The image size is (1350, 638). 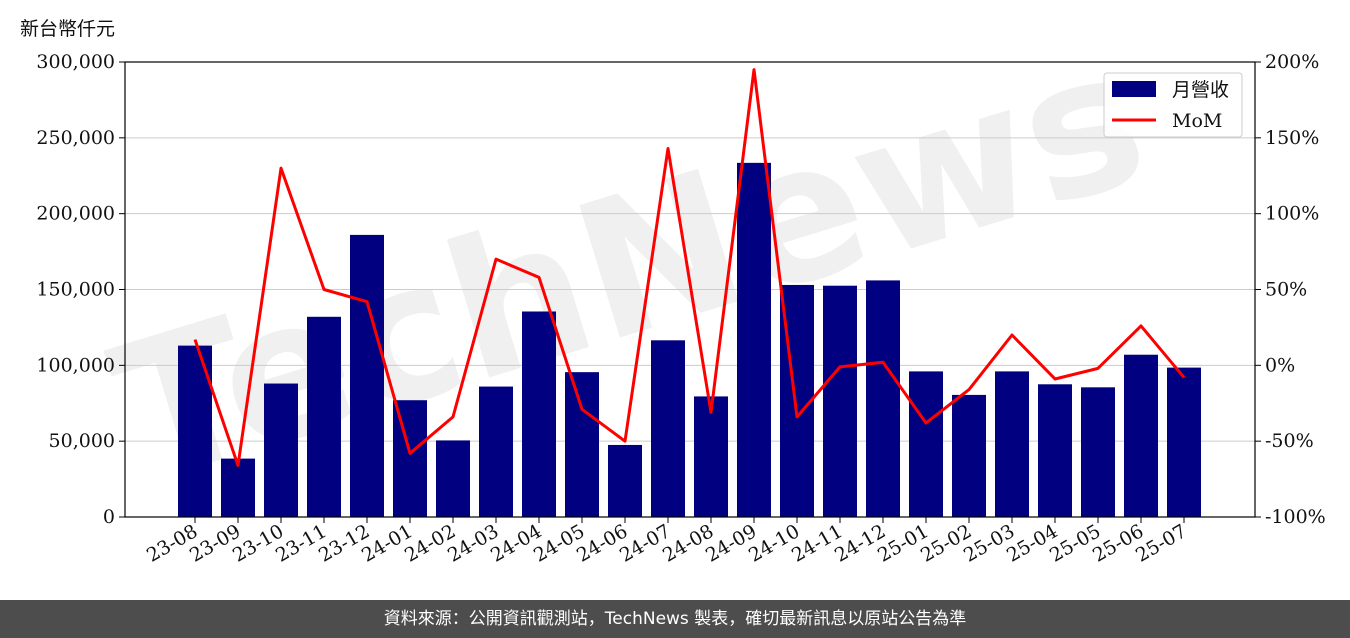 What do you see at coordinates (1200, 90) in the screenshot?
I see `legend-label-revenue: 月營收` at bounding box center [1200, 90].